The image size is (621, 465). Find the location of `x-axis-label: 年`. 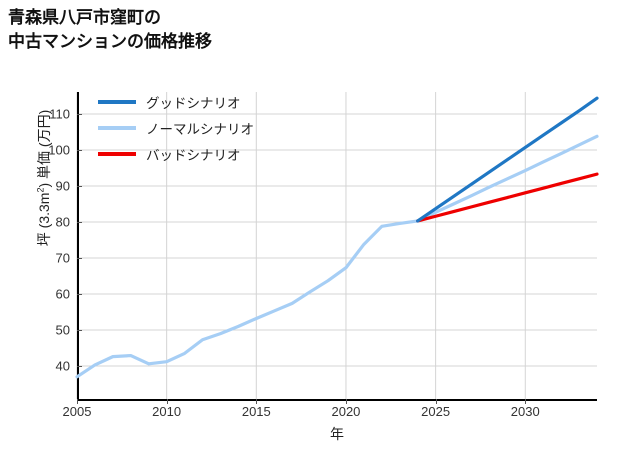

x-axis-label: 年 is located at coordinates (337, 434).